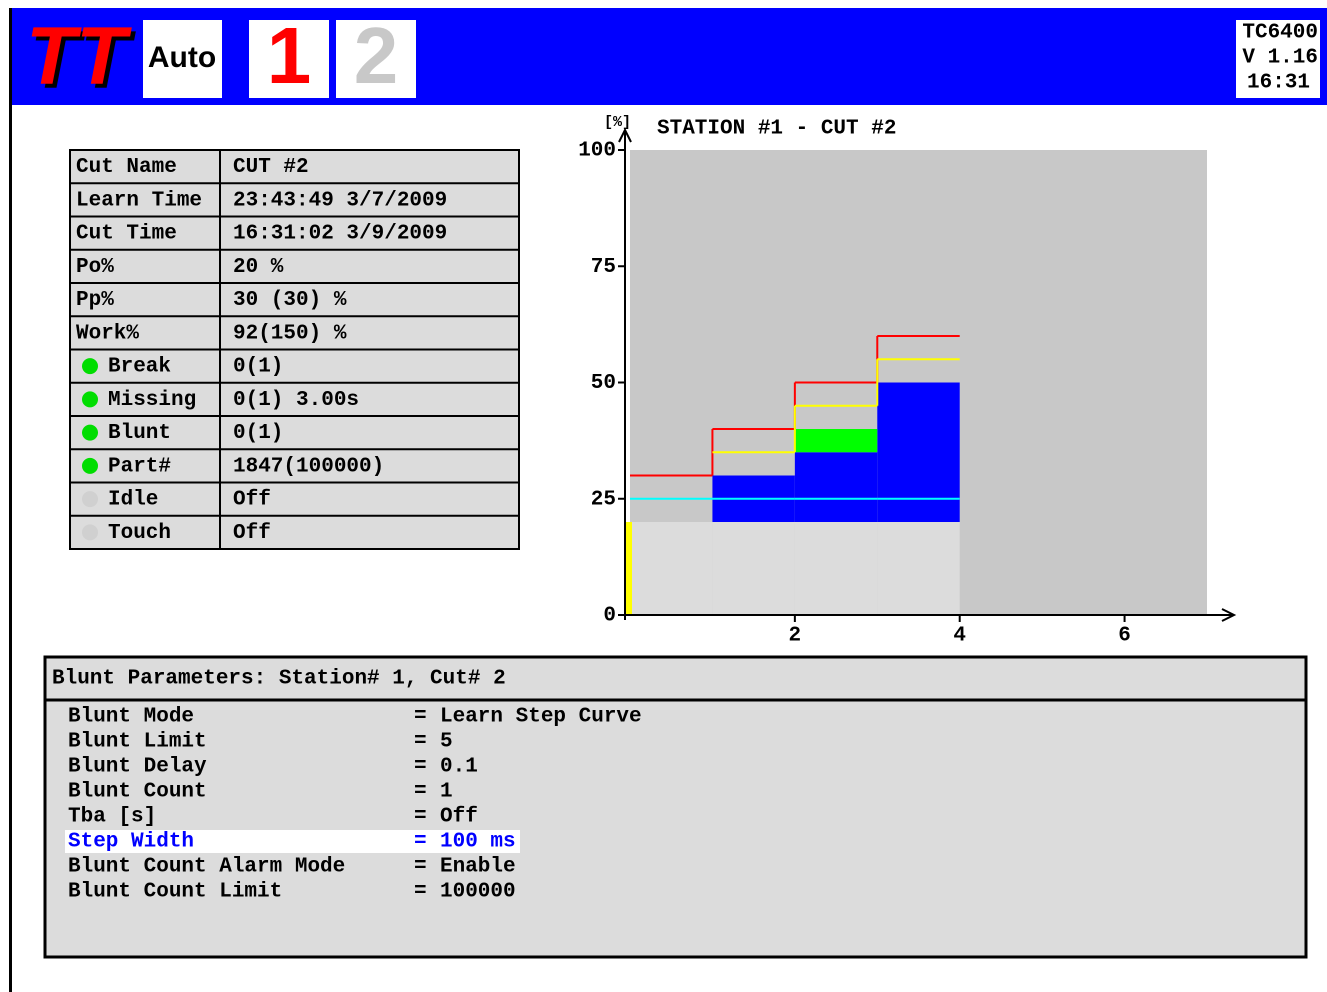  What do you see at coordinates (446, 742) in the screenshot?
I see `param-value: 5` at bounding box center [446, 742].